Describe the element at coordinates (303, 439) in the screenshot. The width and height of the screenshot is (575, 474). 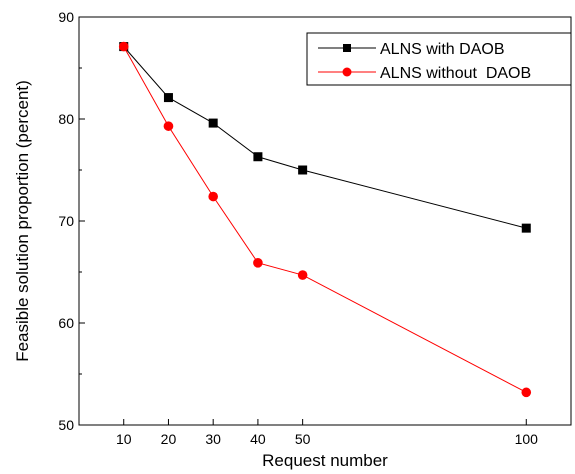
I see `x-tick-label-4: 50` at that location.